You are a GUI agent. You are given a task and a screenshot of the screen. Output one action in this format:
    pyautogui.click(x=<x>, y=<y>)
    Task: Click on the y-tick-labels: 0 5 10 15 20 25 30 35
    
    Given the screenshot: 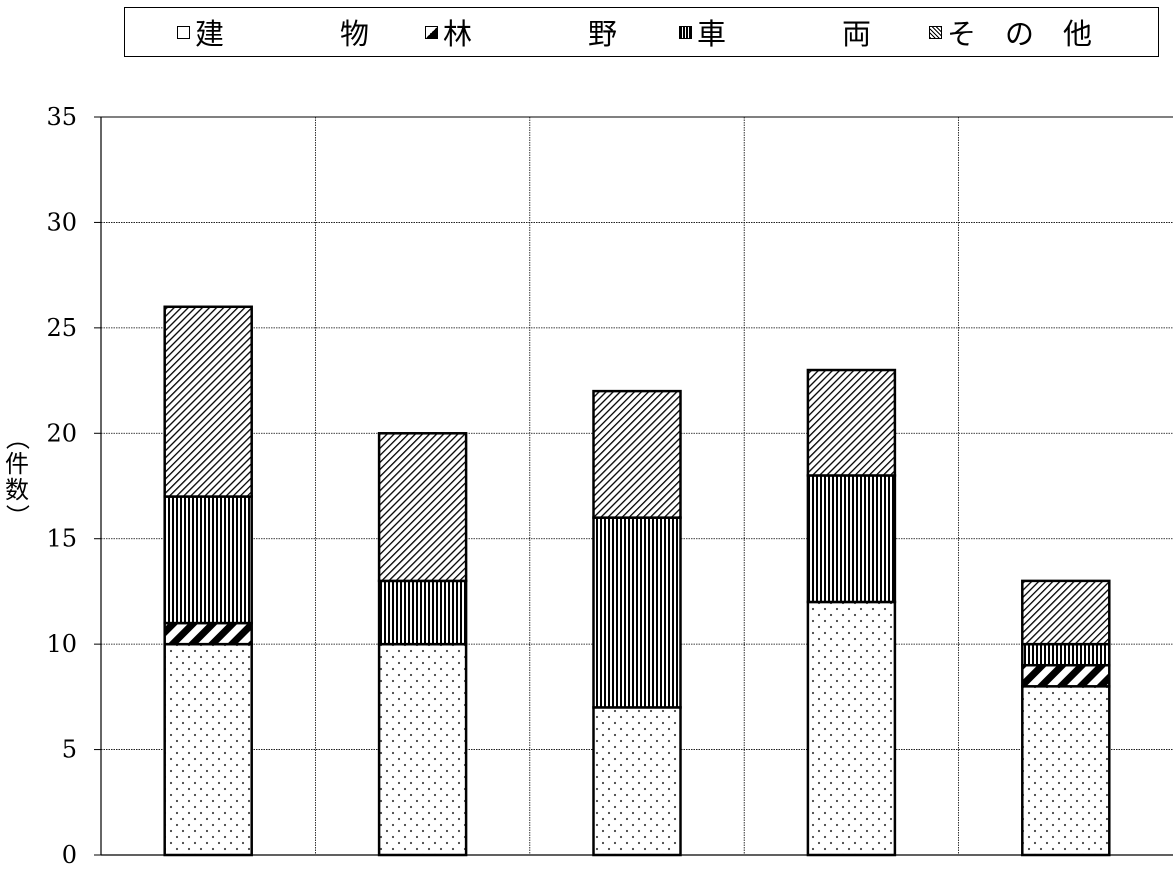 What is the action you would take?
    pyautogui.click(x=61, y=486)
    